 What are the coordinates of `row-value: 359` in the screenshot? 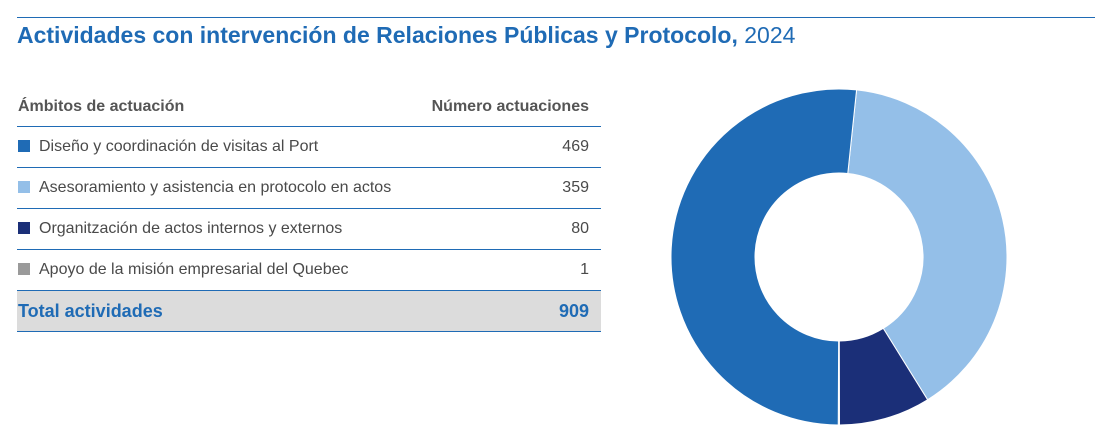 It's located at (509, 188).